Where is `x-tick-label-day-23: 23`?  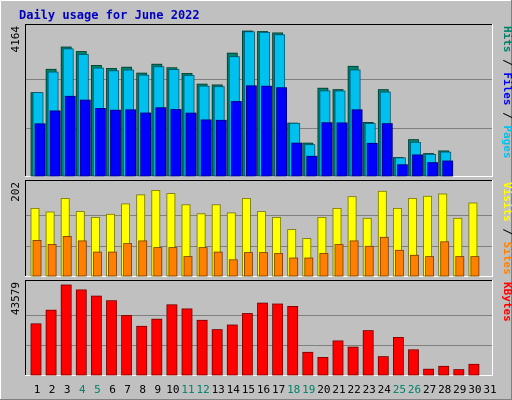 x-tick-label-day-23: 23 is located at coordinates (369, 389).